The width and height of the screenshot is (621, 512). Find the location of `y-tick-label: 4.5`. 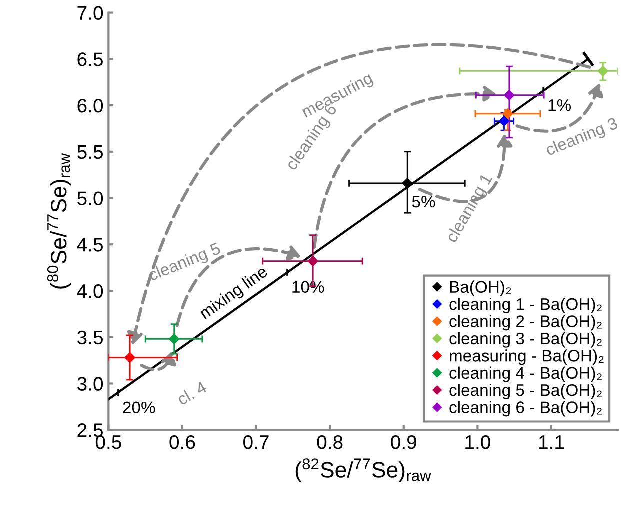

y-tick-label: 4.5 is located at coordinates (90, 245).